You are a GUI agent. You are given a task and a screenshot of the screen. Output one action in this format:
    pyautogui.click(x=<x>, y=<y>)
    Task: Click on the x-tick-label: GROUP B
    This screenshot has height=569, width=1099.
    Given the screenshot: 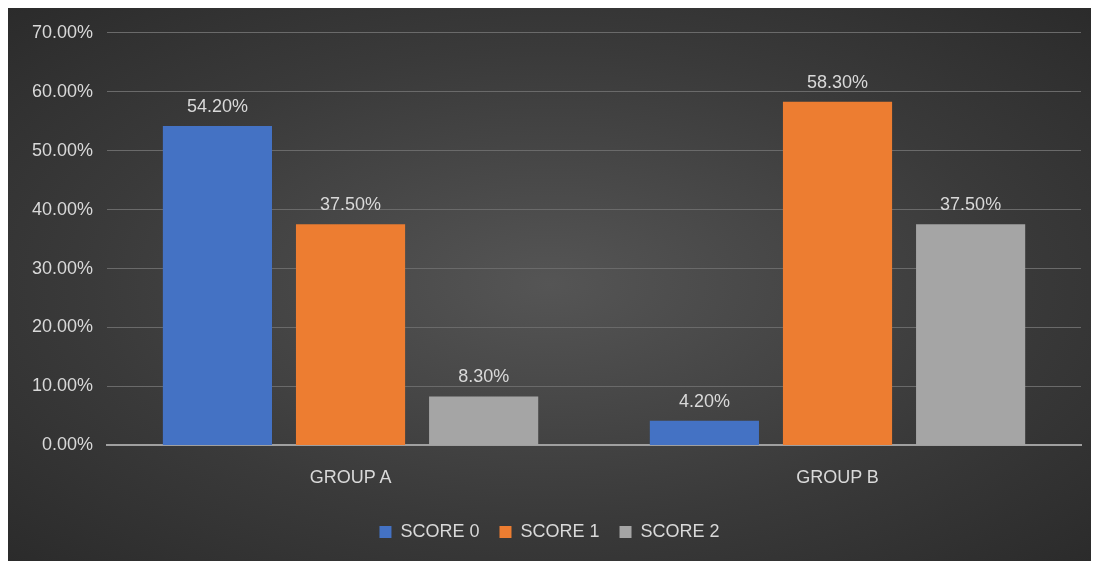 What is the action you would take?
    pyautogui.click(x=837, y=477)
    